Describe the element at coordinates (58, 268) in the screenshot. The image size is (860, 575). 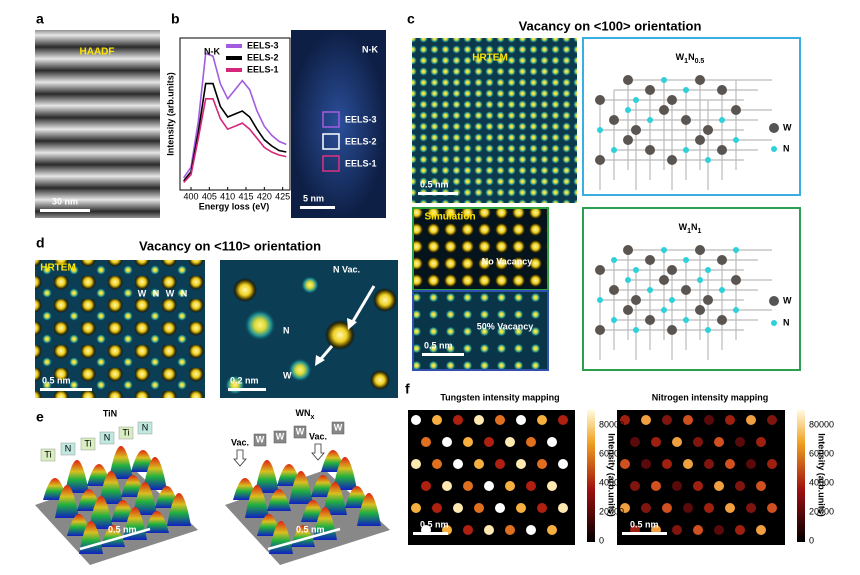
I see `image-label: HRTEM` at that location.